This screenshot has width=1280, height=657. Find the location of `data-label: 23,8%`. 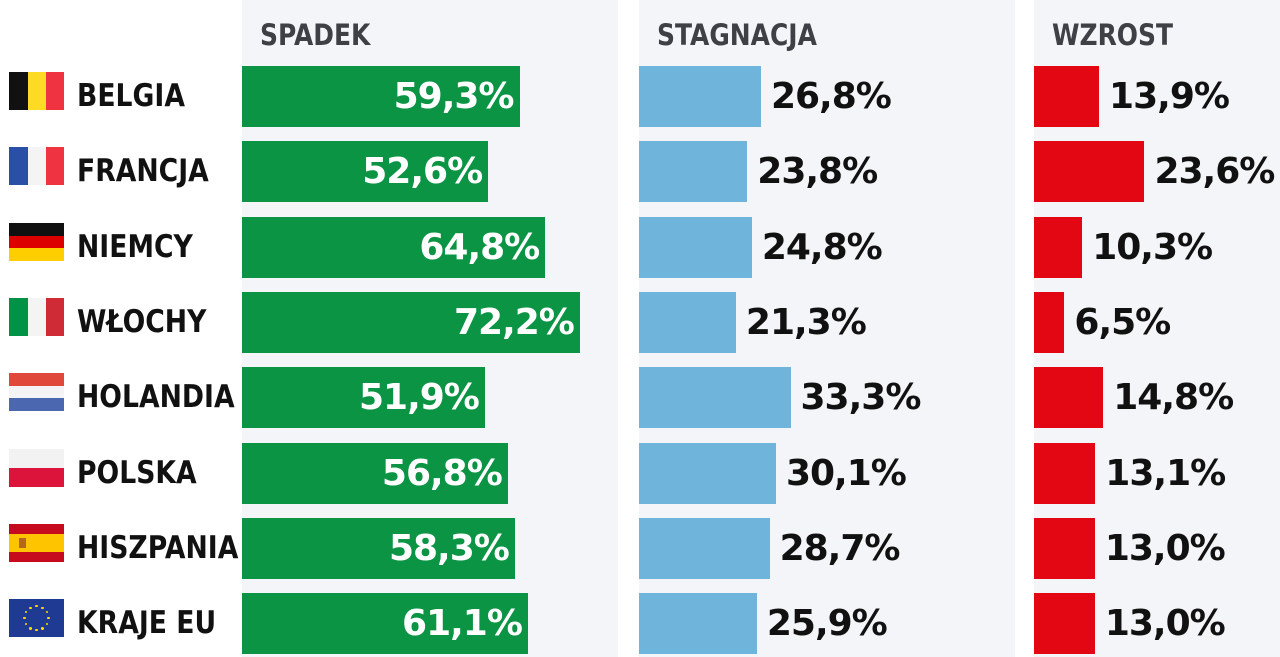

data-label: 23,8% is located at coordinates (817, 172).